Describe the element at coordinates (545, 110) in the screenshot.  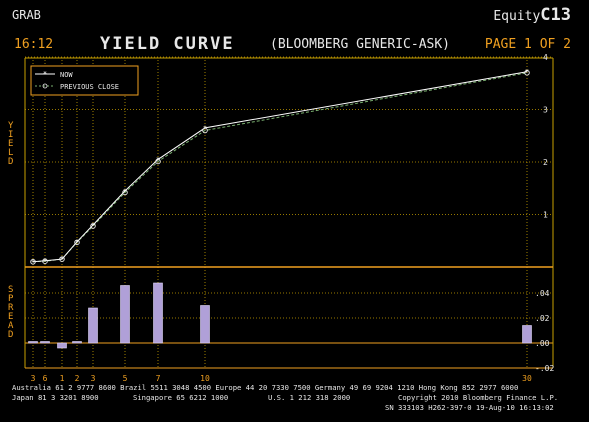
I see `yield-tick-2: 3` at that location.